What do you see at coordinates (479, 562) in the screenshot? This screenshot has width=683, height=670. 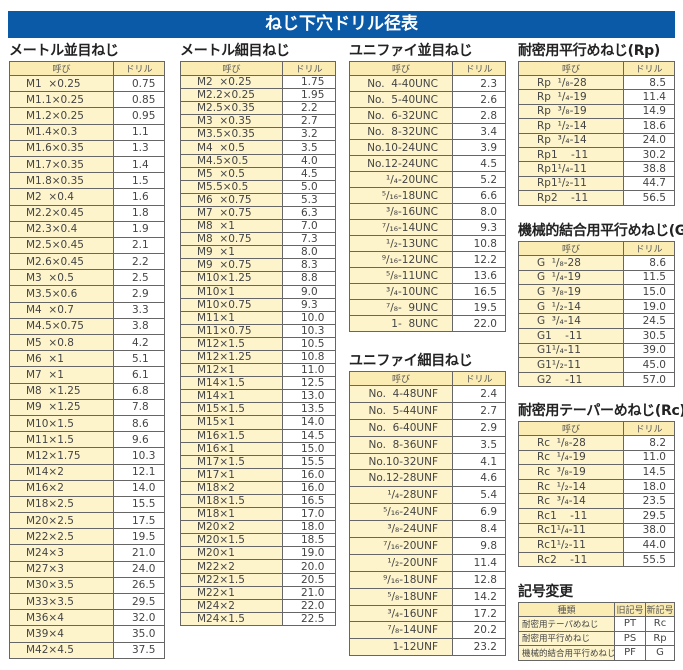 I see `drill-size: 11.4` at bounding box center [479, 562].